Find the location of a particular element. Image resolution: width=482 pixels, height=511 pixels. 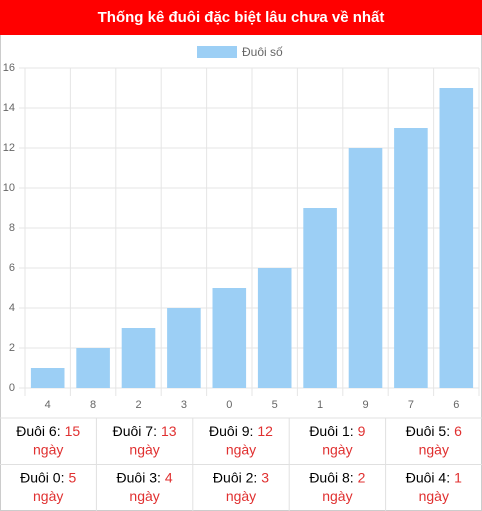

cell-value: 15 is located at coordinates (73, 431).